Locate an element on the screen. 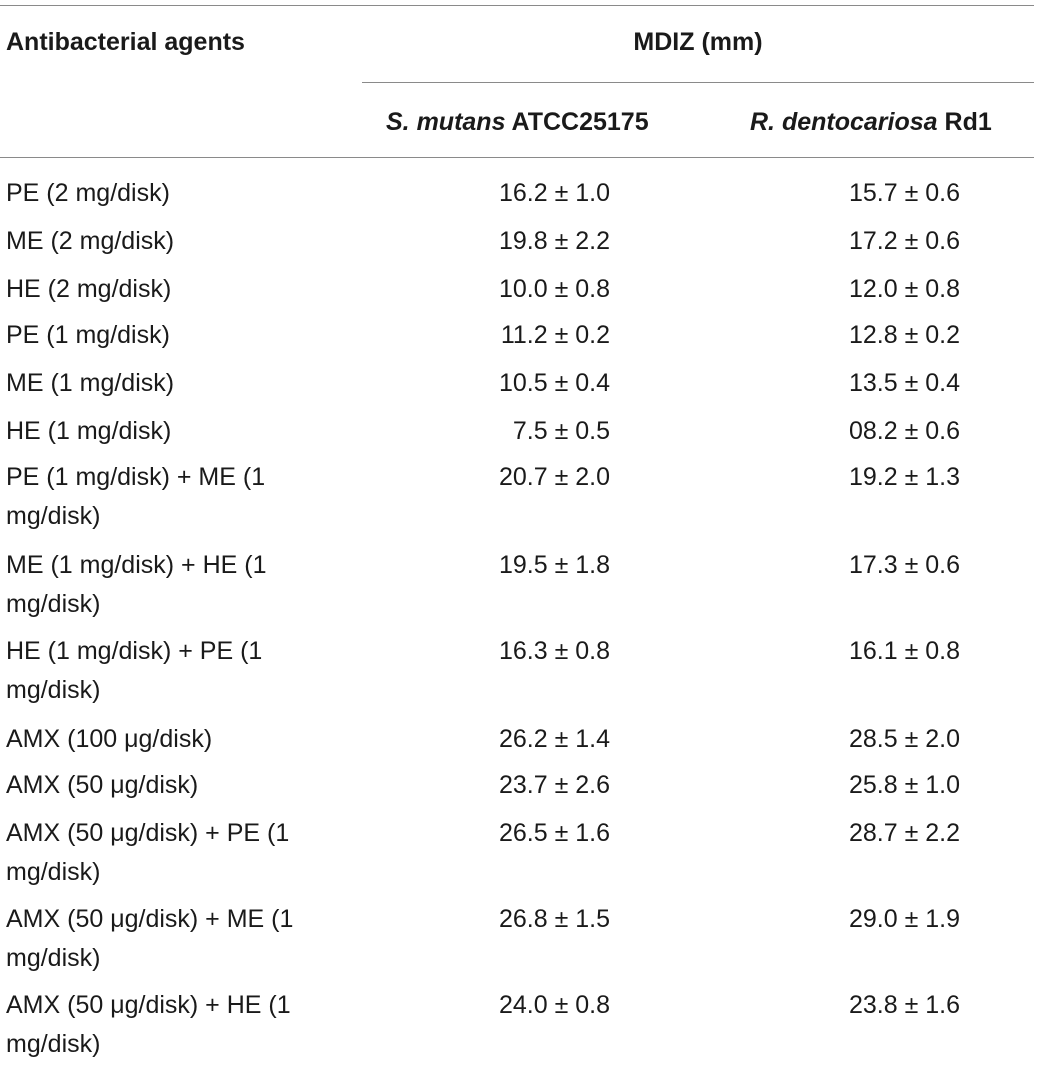 The width and height of the screenshot is (1040, 1067). r-dentocariosa-value: 16.1 ± 0.8 is located at coordinates (904, 651).